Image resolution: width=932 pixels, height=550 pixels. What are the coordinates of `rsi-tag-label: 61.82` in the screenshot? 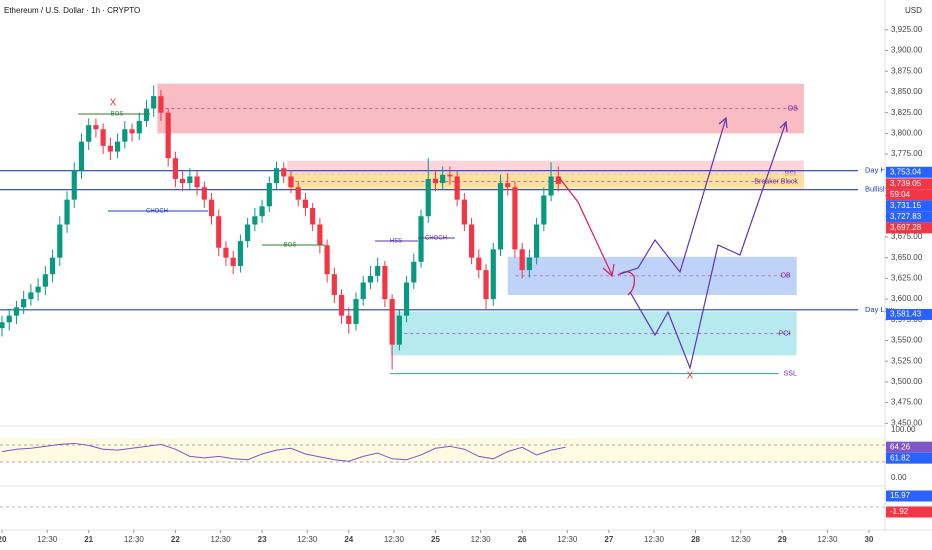 It's located at (900, 457).